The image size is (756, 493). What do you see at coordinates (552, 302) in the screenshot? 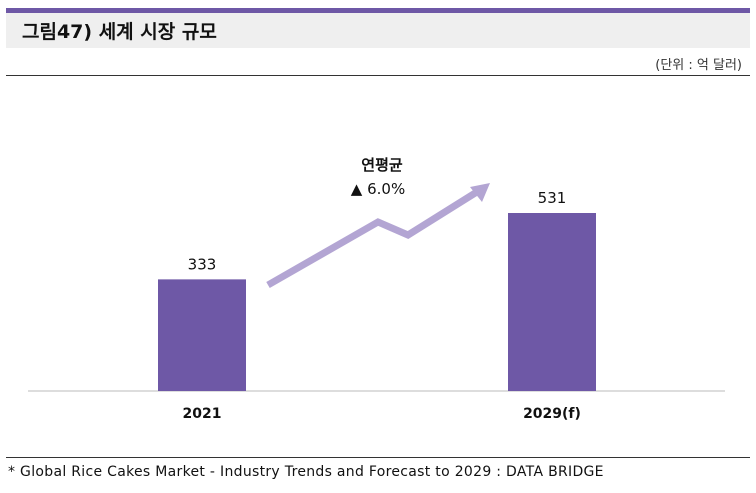
I see `bar-2029(f)` at bounding box center [552, 302].